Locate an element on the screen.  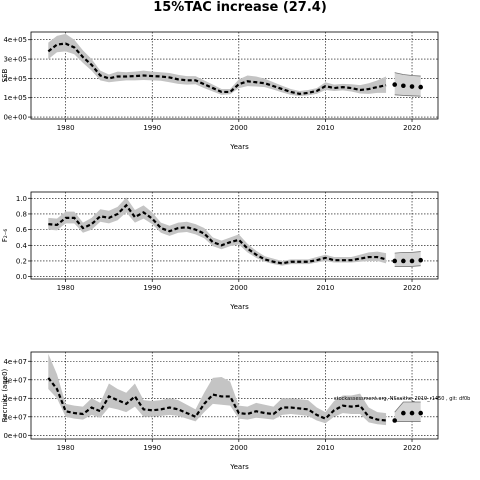
y-tick-label: 3e+07 is located at coordinates (15, 380).